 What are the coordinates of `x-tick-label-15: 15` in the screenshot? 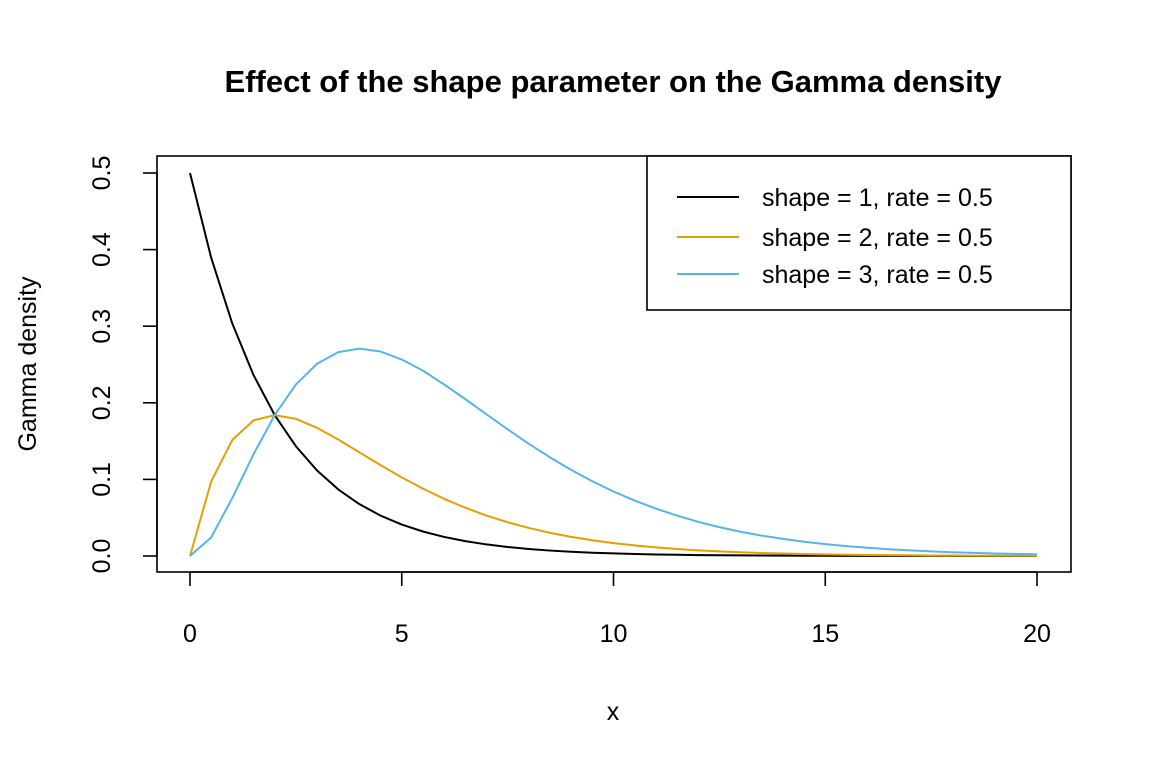 It's located at (825, 634).